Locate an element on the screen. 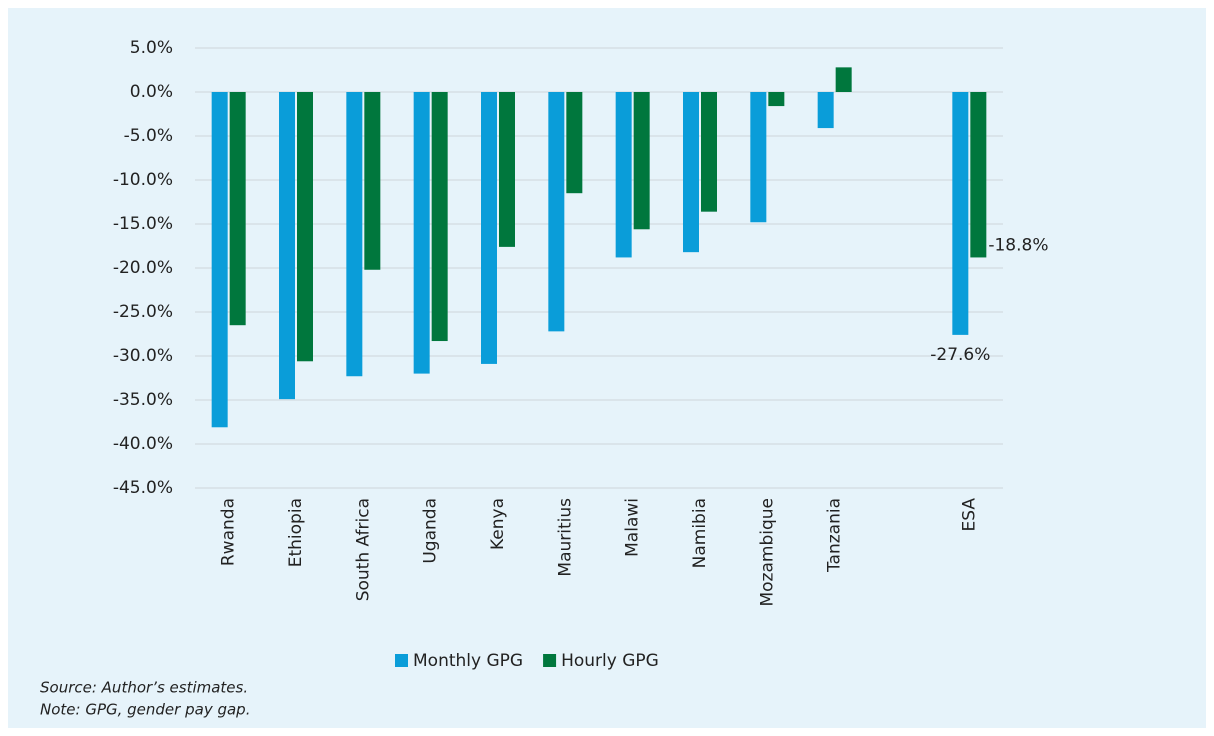 The height and width of the screenshot is (736, 1214). x-tick-label: Kenya is located at coordinates (498, 524).